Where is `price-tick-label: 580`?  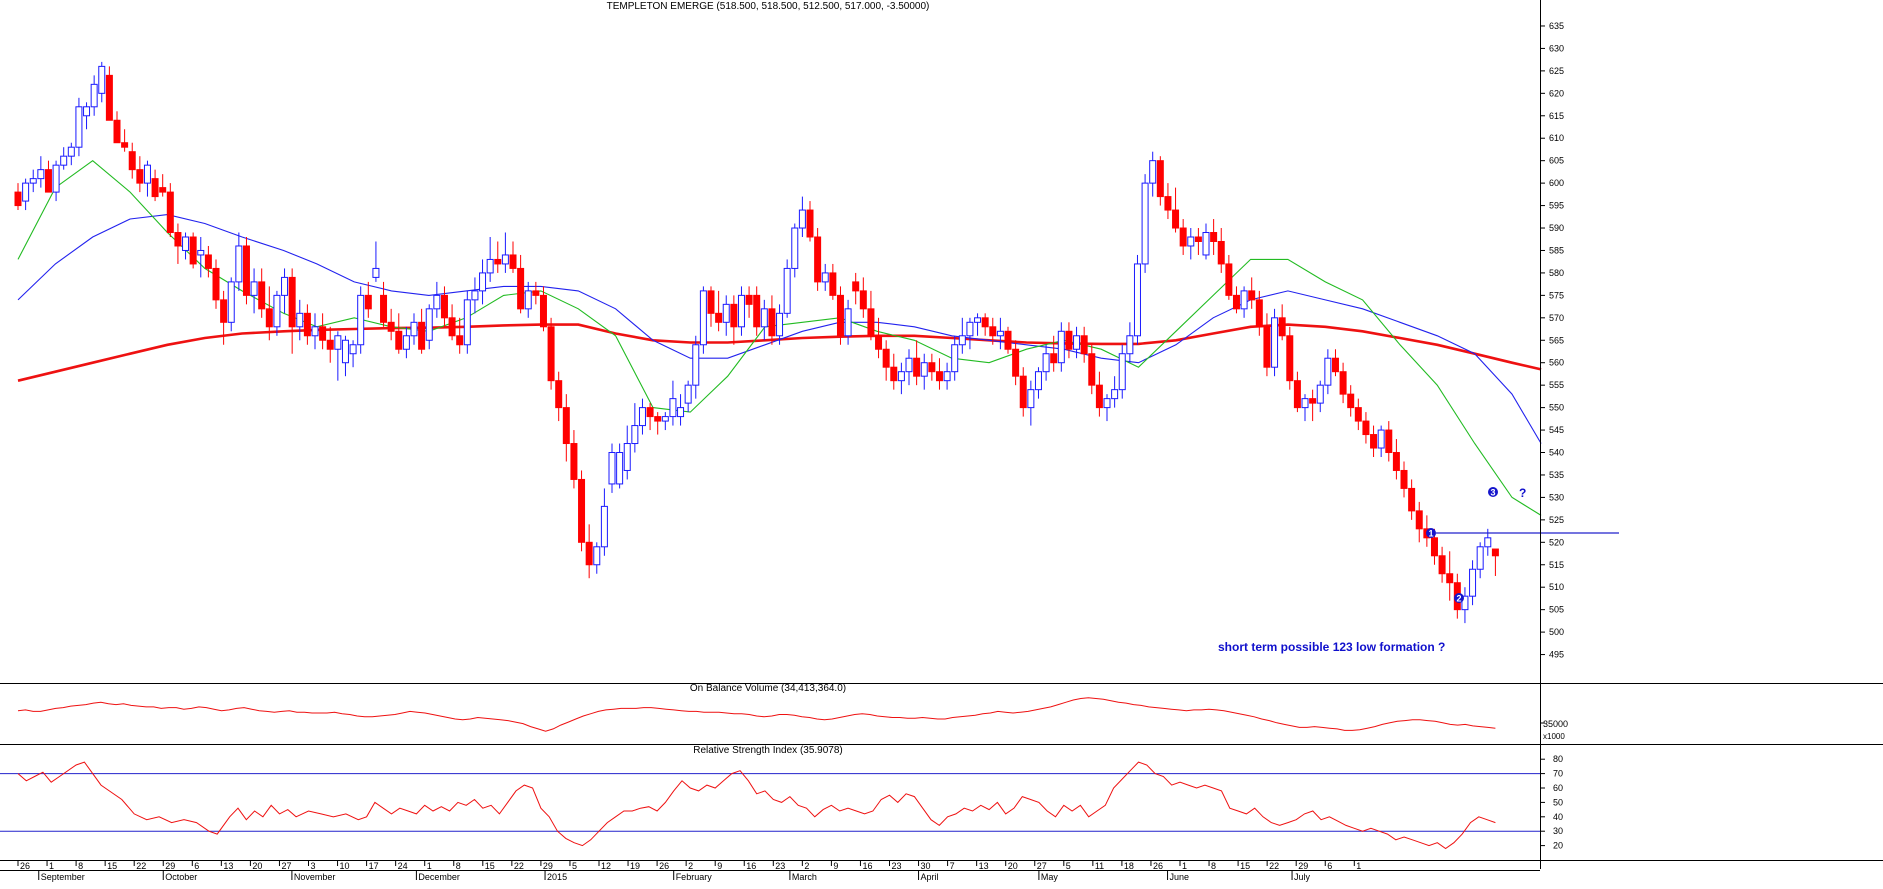 price-tick-label: 580 is located at coordinates (1556, 273).